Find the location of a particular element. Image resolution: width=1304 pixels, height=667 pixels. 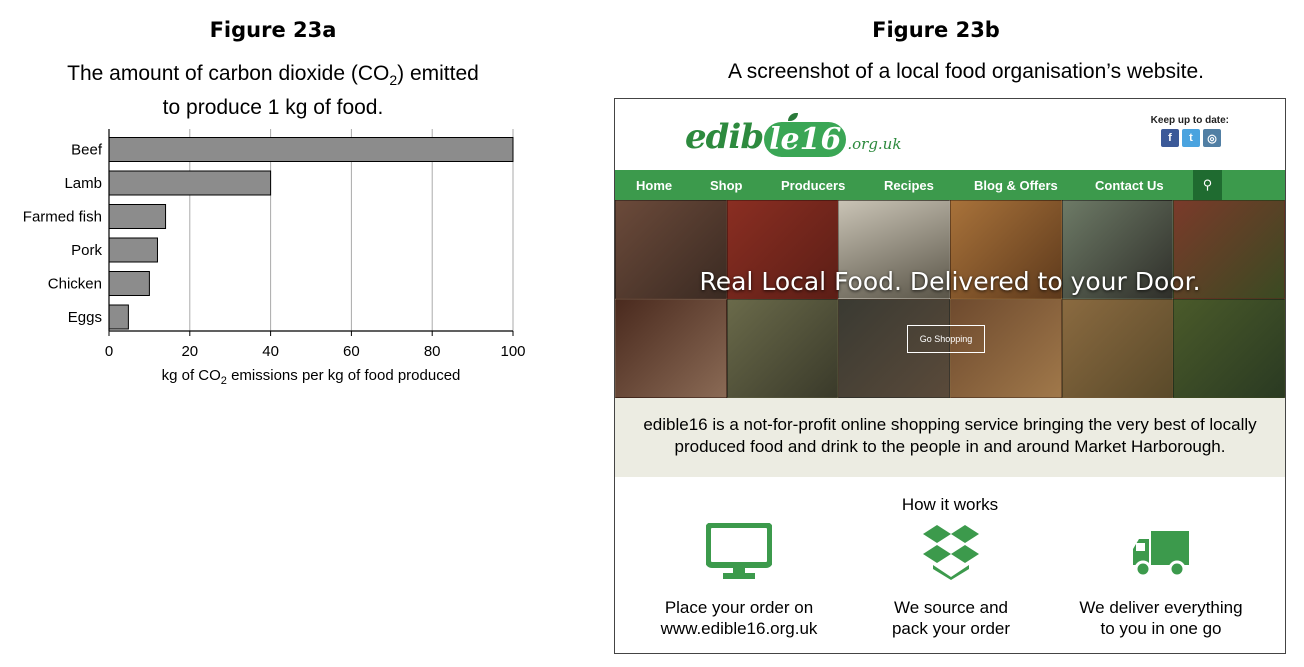

step-place-order: Place your order on www.edible16.org.uk is located at coordinates (739, 581).